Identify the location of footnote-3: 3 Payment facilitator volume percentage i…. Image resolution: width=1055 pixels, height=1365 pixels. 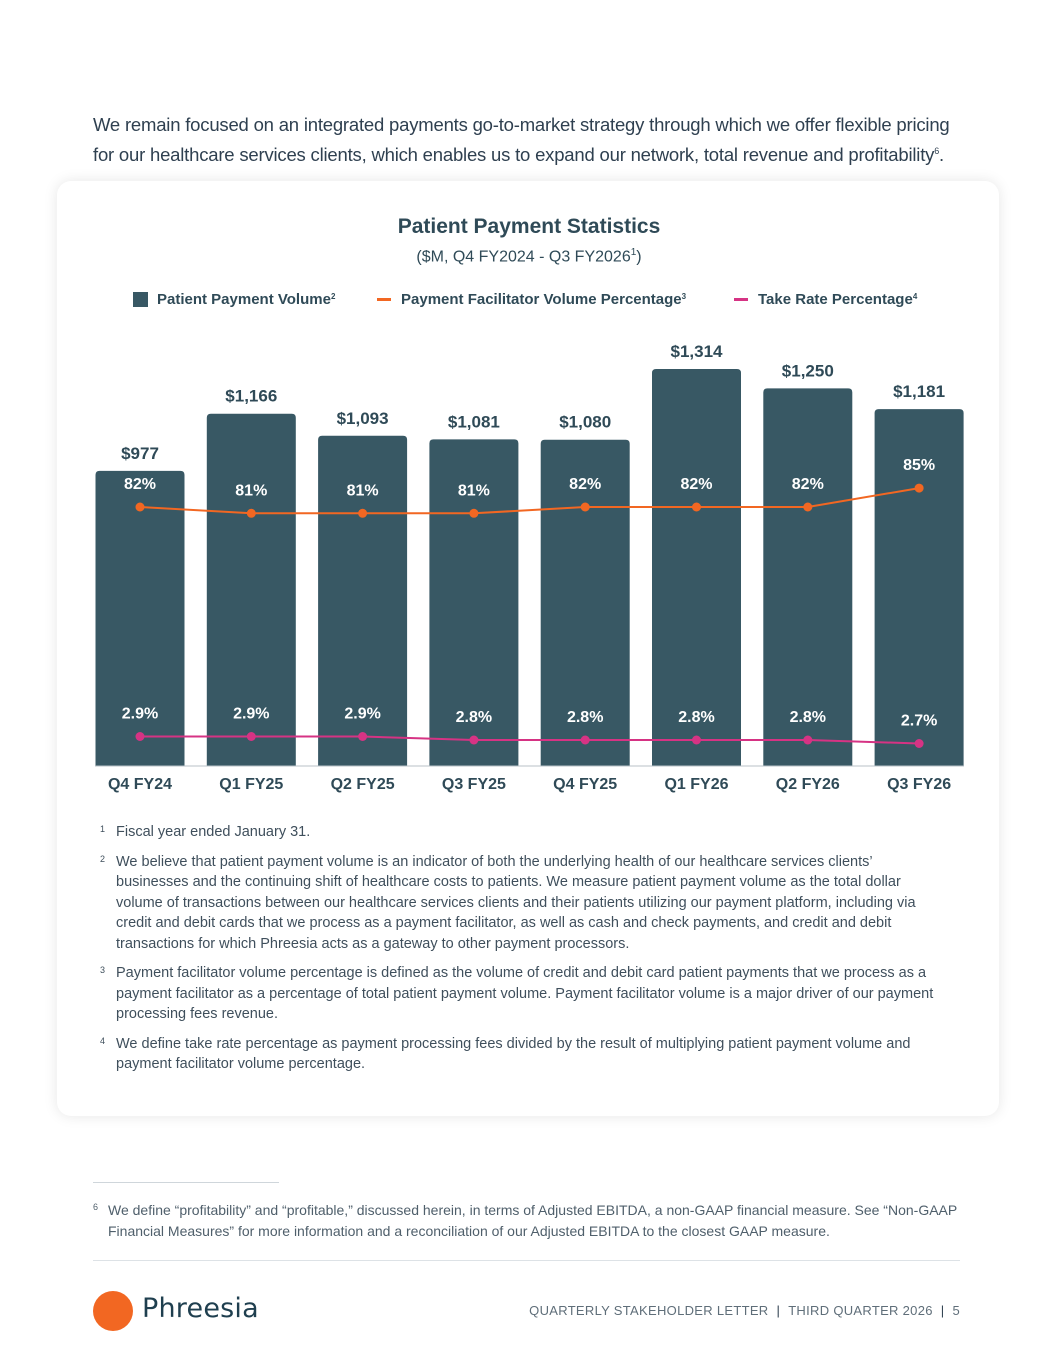
(520, 994).